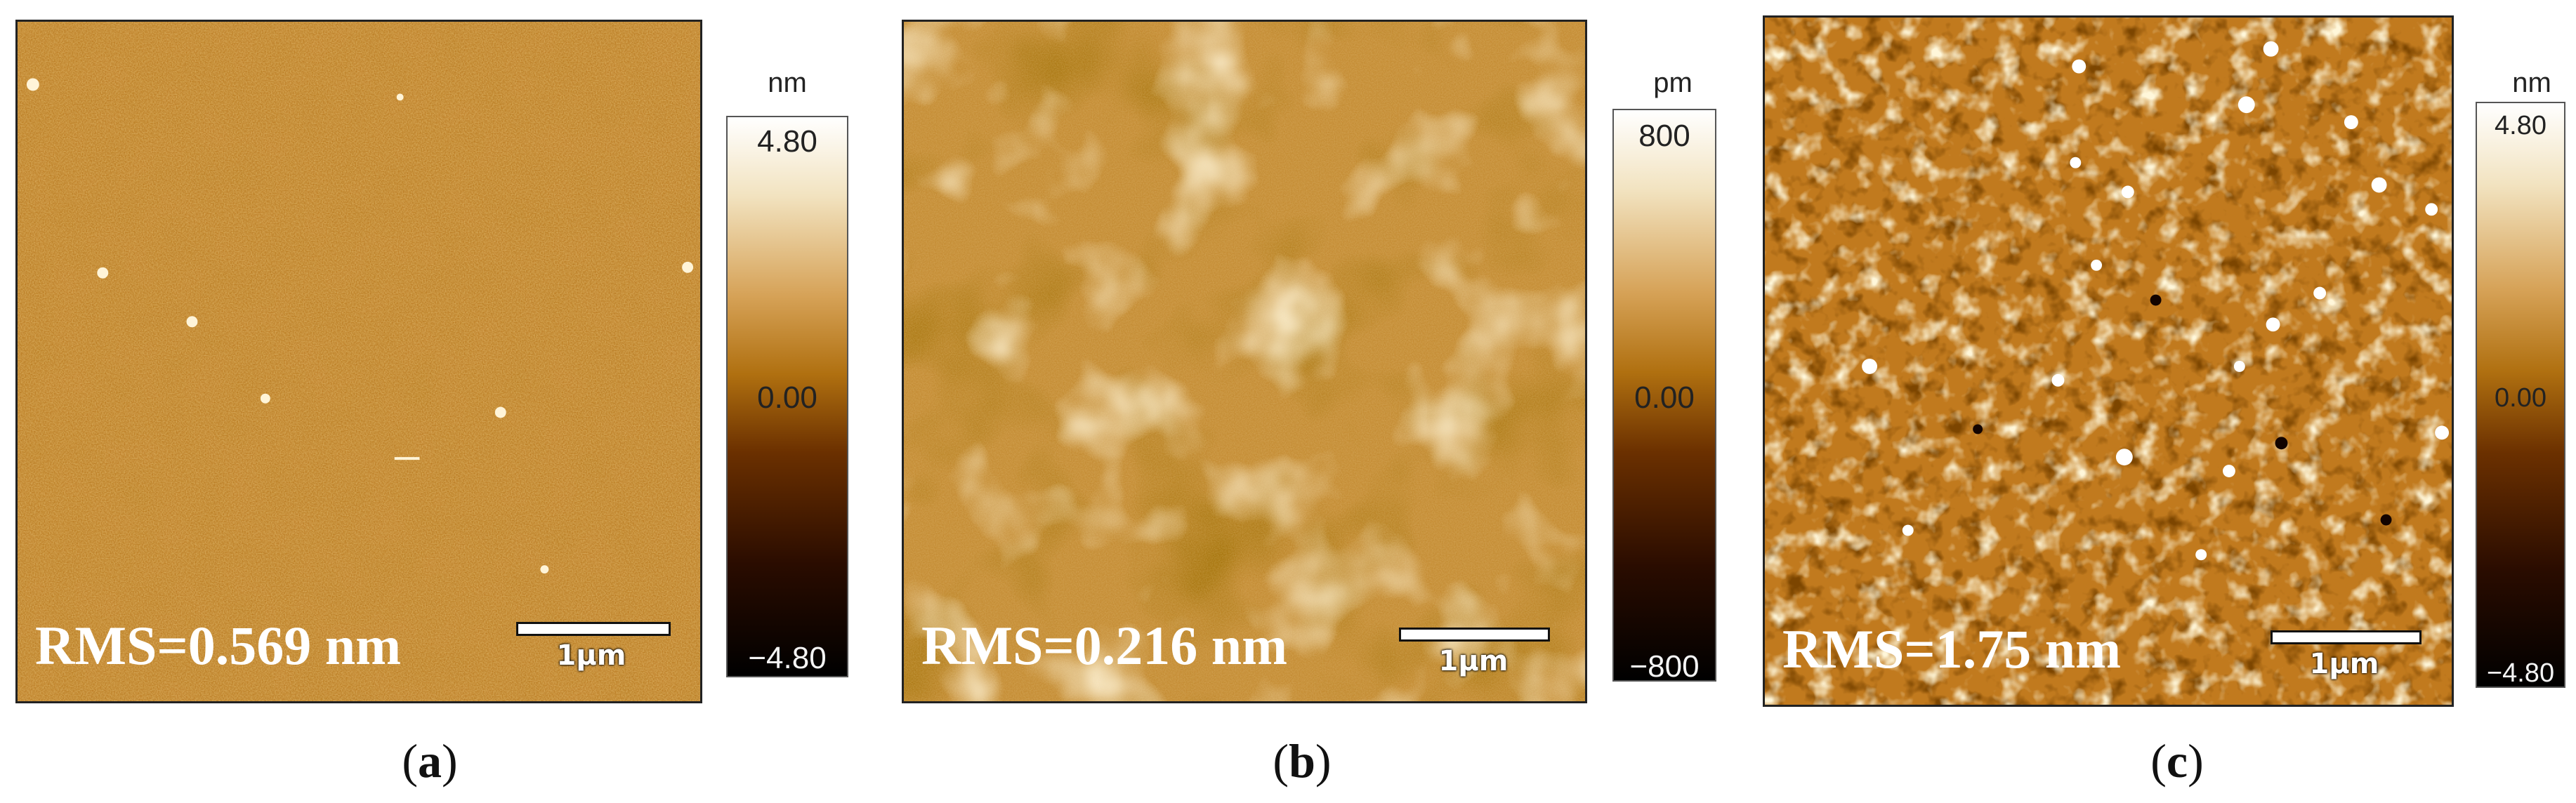 This screenshot has height=803, width=2576. What do you see at coordinates (430, 761) in the screenshot?
I see `caption-a: (a)` at bounding box center [430, 761].